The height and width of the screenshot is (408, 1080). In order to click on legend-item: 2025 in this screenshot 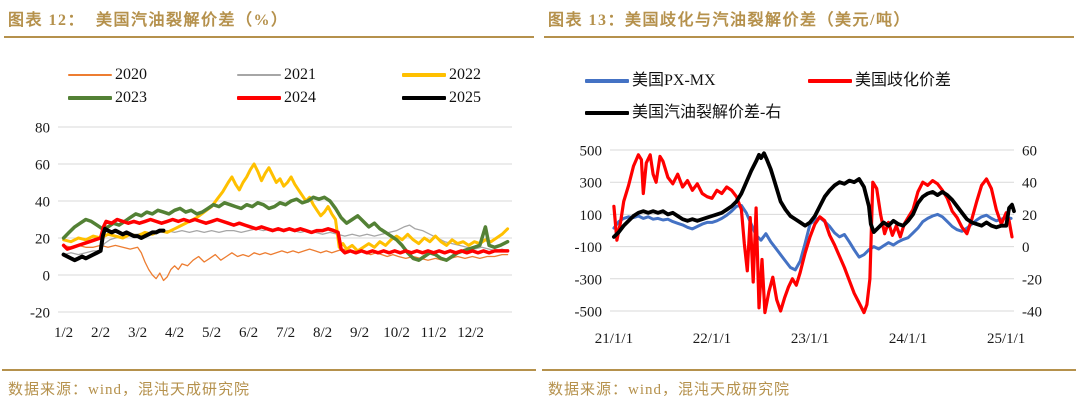, I will do `click(441, 98)`.